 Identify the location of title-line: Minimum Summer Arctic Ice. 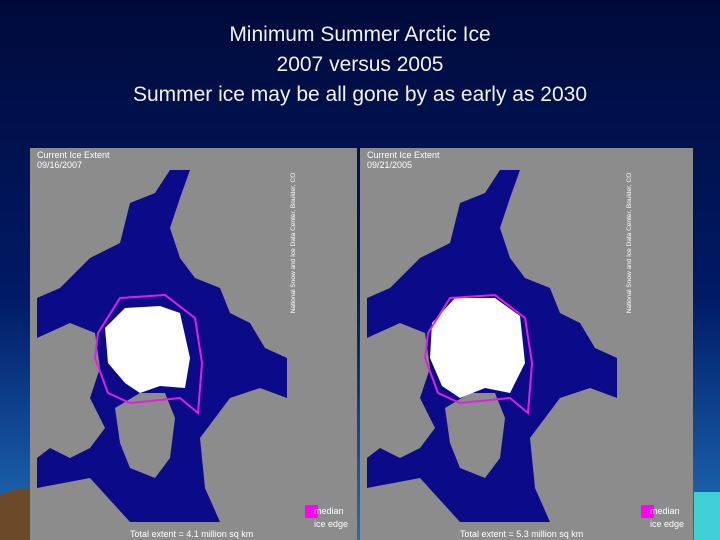
(360, 34).